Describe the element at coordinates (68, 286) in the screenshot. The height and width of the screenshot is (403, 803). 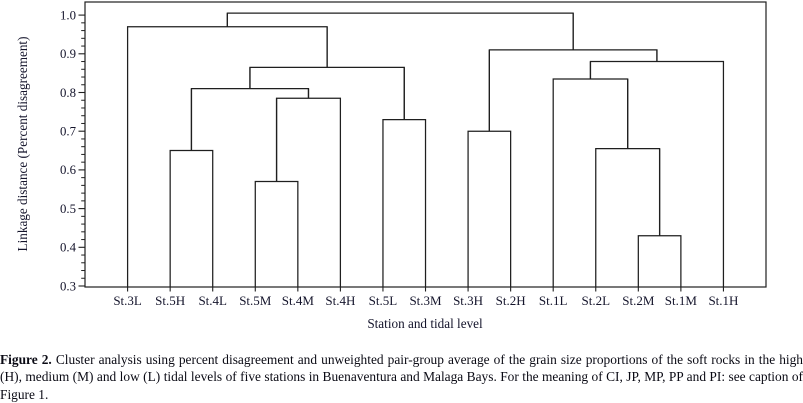
I see `y-tick-label: 0.3` at that location.